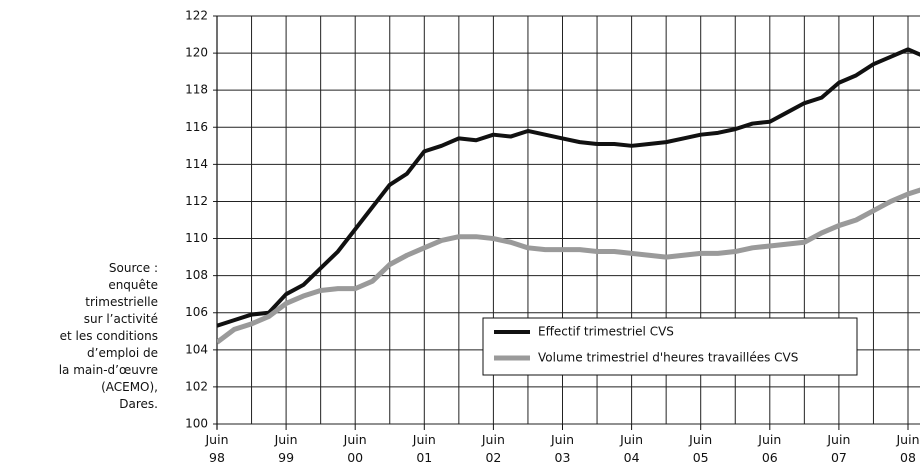 The height and width of the screenshot is (467, 920). What do you see at coordinates (196, 386) in the screenshot?
I see `y-tick-label: 102` at bounding box center [196, 386].